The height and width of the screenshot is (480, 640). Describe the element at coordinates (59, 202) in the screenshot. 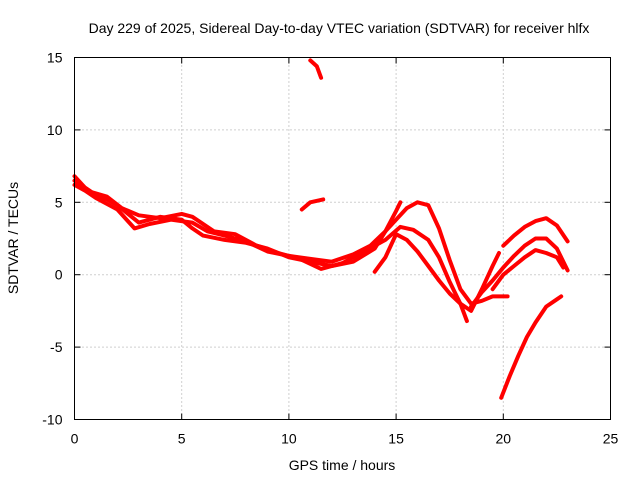

I see `y-tick-label: 5` at that location.